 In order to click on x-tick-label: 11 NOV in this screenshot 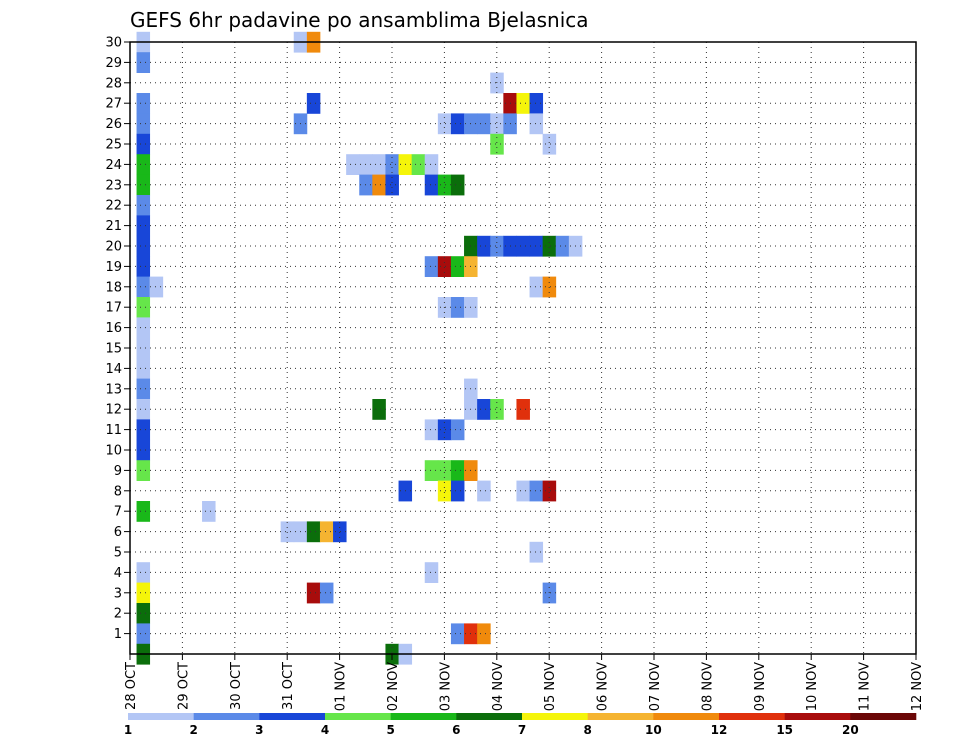, I will do `click(865, 686)`.